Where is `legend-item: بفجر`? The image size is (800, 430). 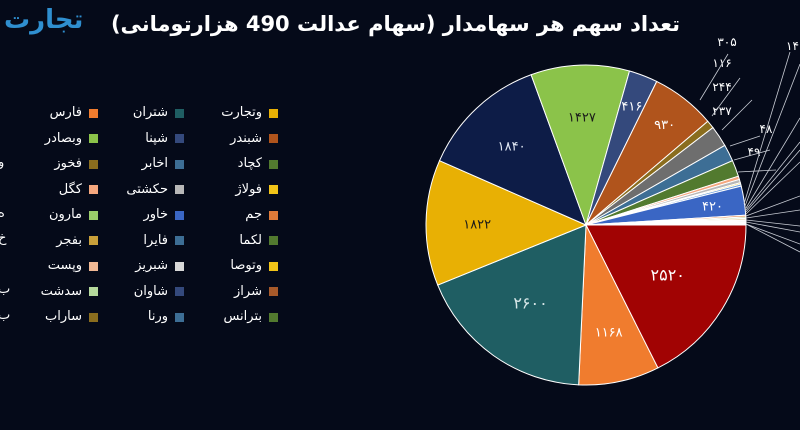 legend-item: بفجر is located at coordinates (77, 241).